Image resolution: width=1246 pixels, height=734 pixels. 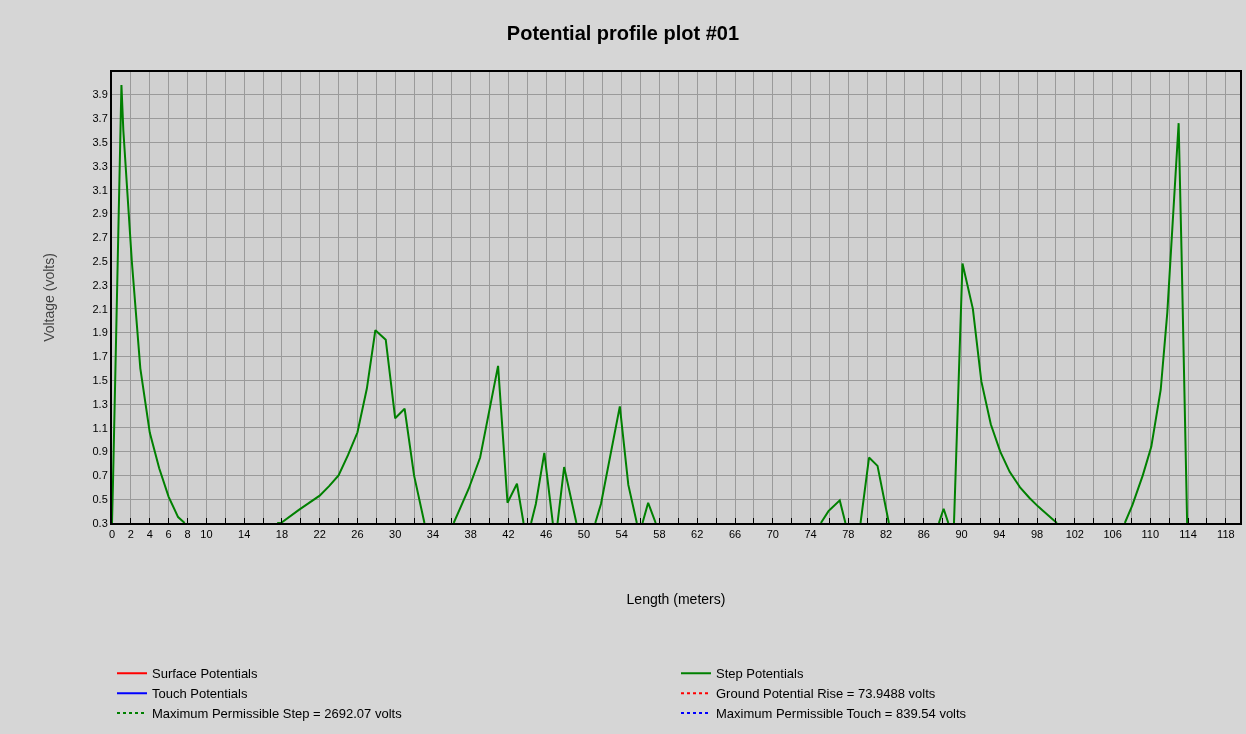 I want to click on legend-label: Ground Potential Rise = 73.9488 volts, so click(x=826, y=694).